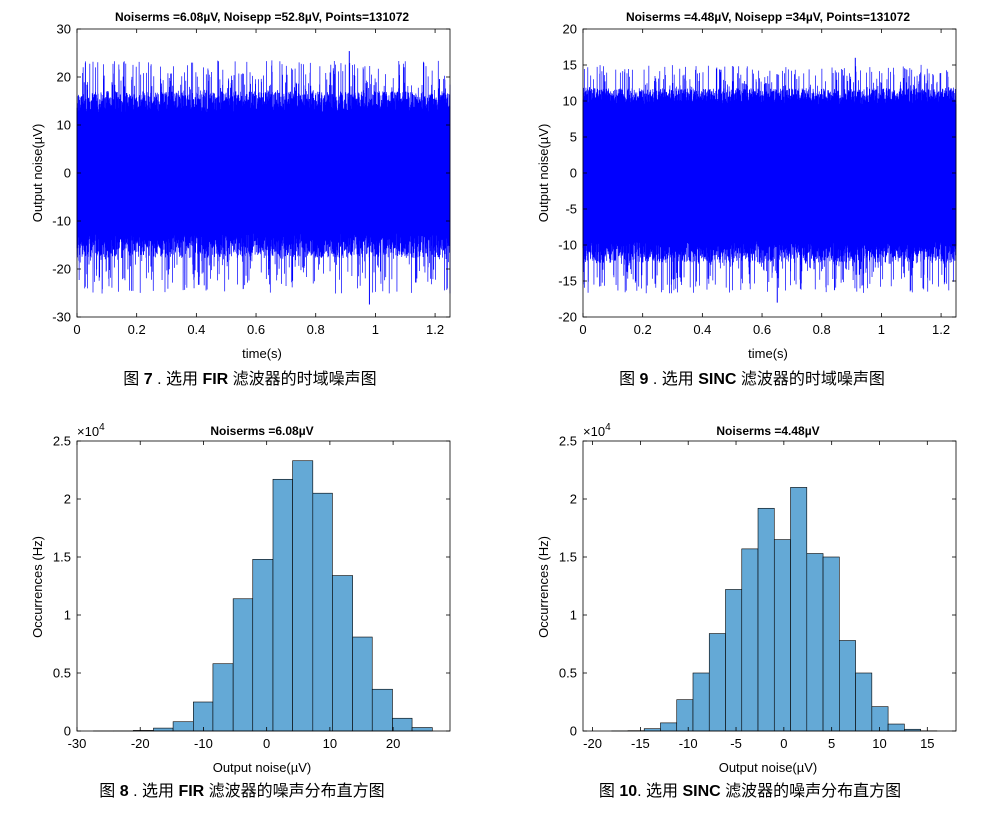  What do you see at coordinates (64, 125) in the screenshot?
I see `y-tick-label: 10` at bounding box center [64, 125].